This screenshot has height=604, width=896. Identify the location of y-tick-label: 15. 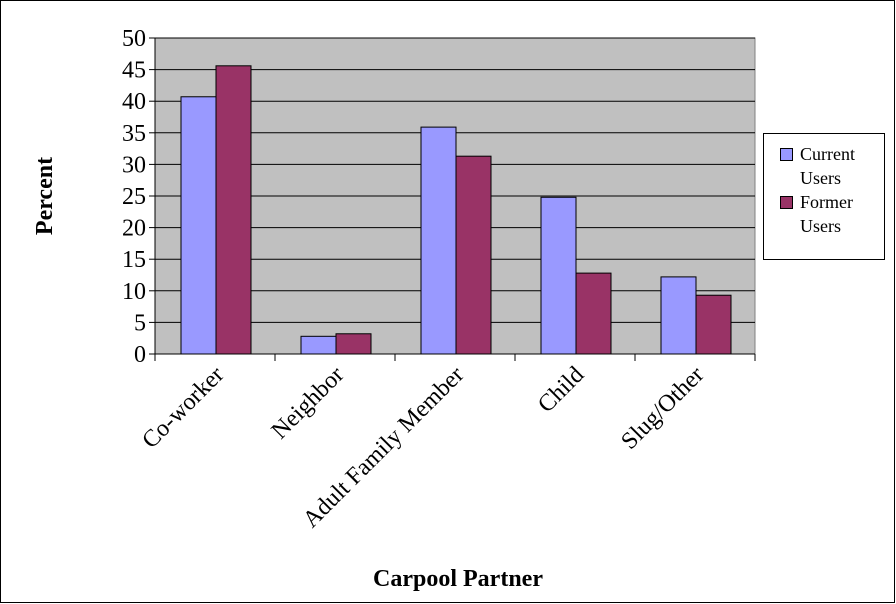
(134, 260).